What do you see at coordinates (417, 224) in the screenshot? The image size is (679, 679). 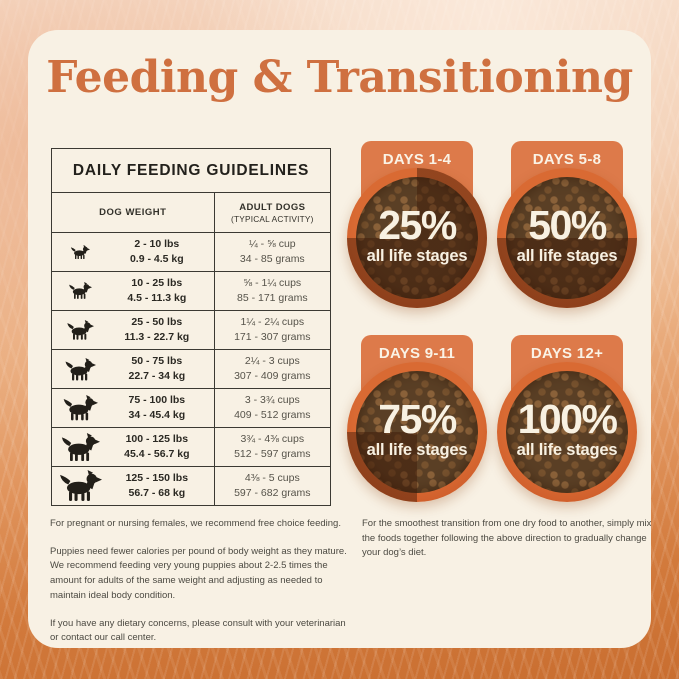 I see `mix-percent: 25%` at bounding box center [417, 224].